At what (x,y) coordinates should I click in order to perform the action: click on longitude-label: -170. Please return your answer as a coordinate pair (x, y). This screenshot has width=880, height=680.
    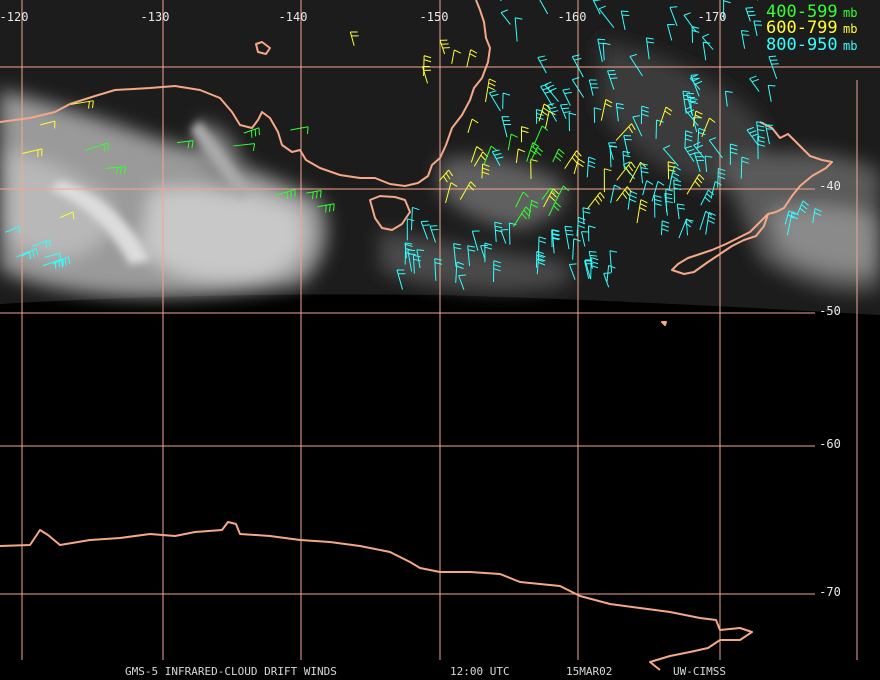
    Looking at the image, I should click on (712, 17).